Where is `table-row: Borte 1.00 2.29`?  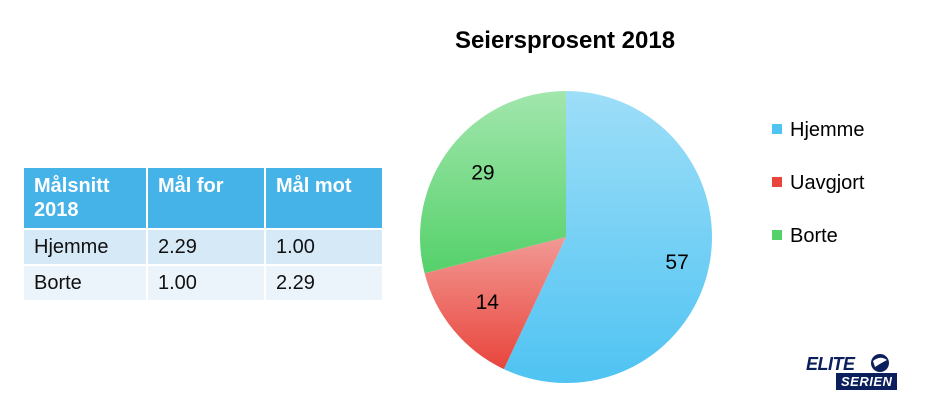 table-row: Borte 1.00 2.29 is located at coordinates (203, 283).